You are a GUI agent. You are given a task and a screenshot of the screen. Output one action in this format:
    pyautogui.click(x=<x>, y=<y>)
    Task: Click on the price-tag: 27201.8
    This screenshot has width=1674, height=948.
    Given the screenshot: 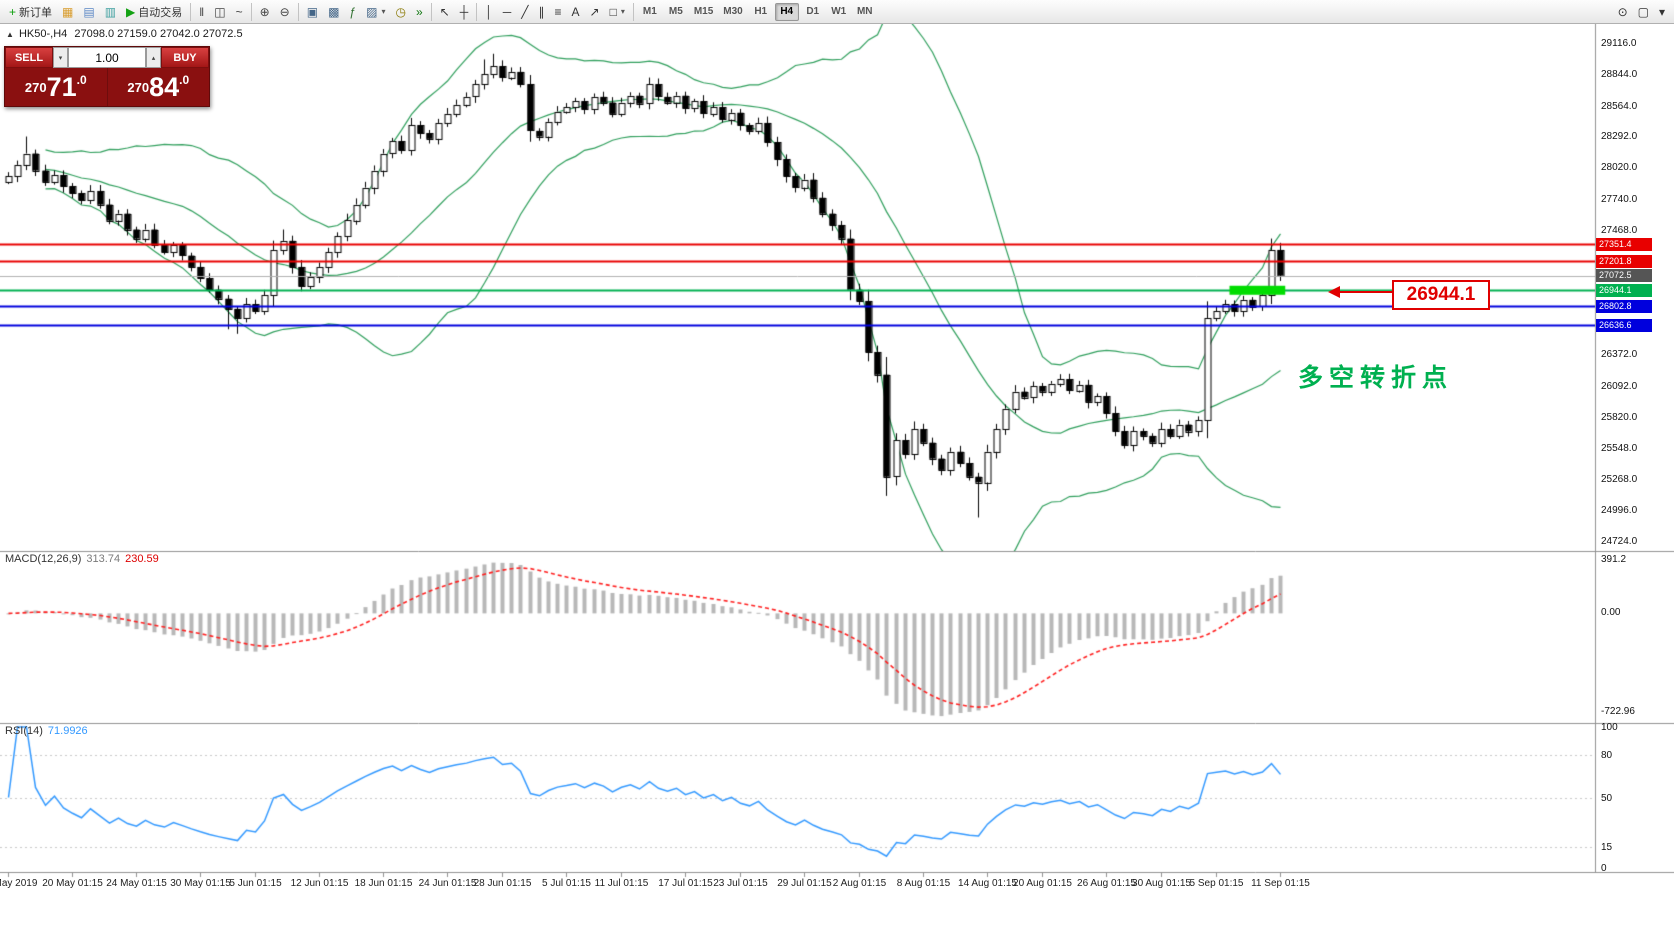 What is the action you would take?
    pyautogui.click(x=1624, y=261)
    